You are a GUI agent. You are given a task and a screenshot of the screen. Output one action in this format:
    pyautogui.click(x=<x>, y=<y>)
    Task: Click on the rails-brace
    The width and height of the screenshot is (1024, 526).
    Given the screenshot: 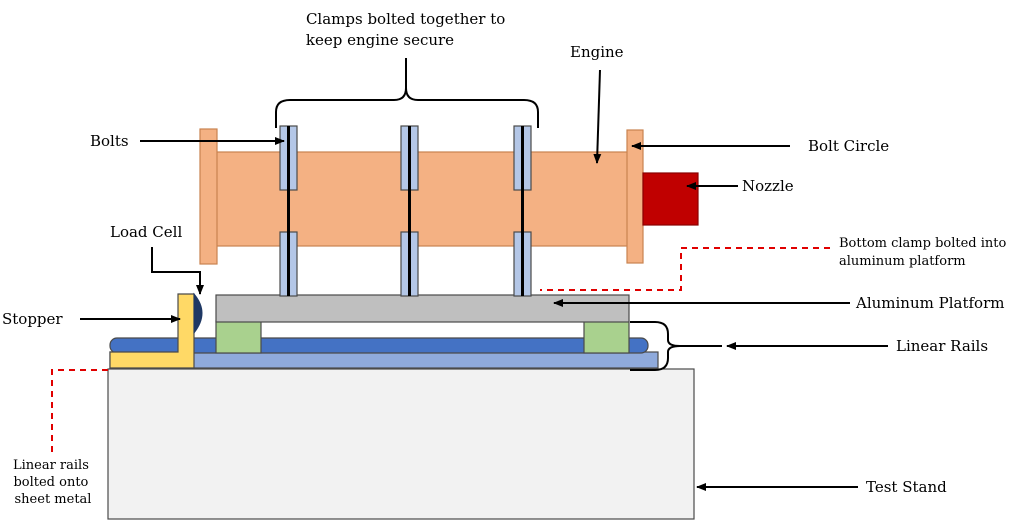 What is the action you would take?
    pyautogui.click(x=676, y=346)
    